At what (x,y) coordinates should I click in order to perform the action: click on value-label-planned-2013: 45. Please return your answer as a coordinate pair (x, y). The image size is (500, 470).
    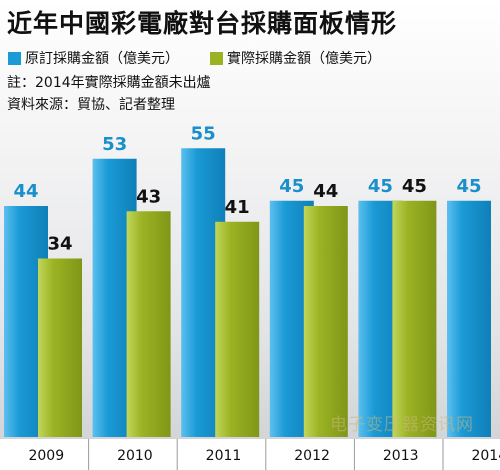
    Looking at the image, I should click on (380, 186).